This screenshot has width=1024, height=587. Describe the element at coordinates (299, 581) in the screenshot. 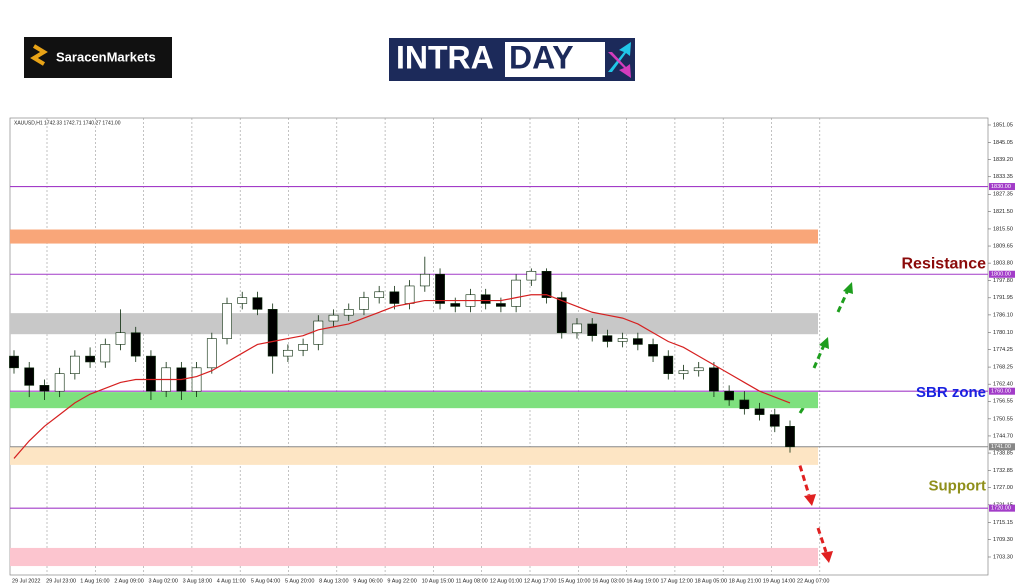

I see `x-tick-label: 5 Aug 20:00` at that location.